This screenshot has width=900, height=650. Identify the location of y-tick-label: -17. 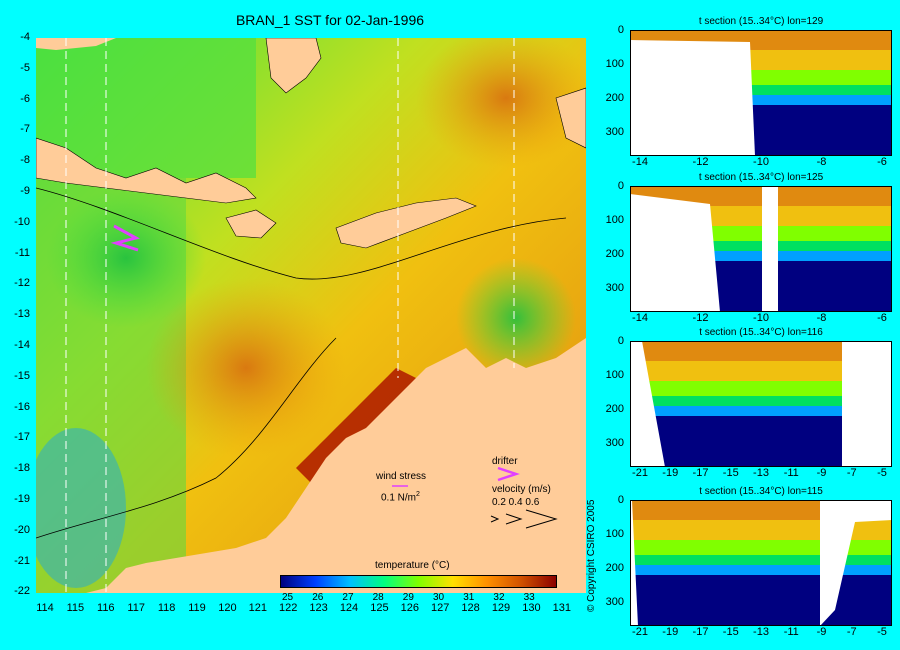
(22, 437).